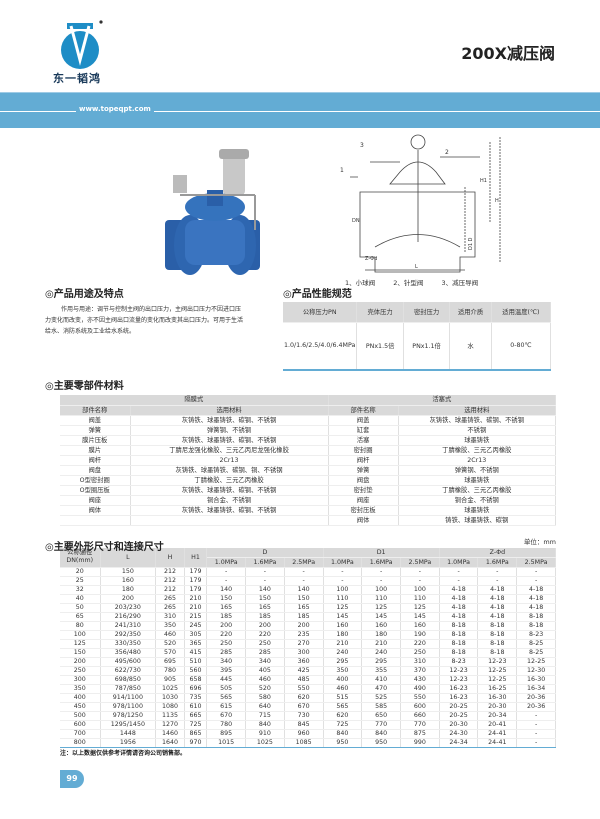 The image size is (600, 819). Describe the element at coordinates (320, 346) in the screenshot. I see `perf-cell: 1.0/1.6/2.5/4.0/6.4MPa` at that location.